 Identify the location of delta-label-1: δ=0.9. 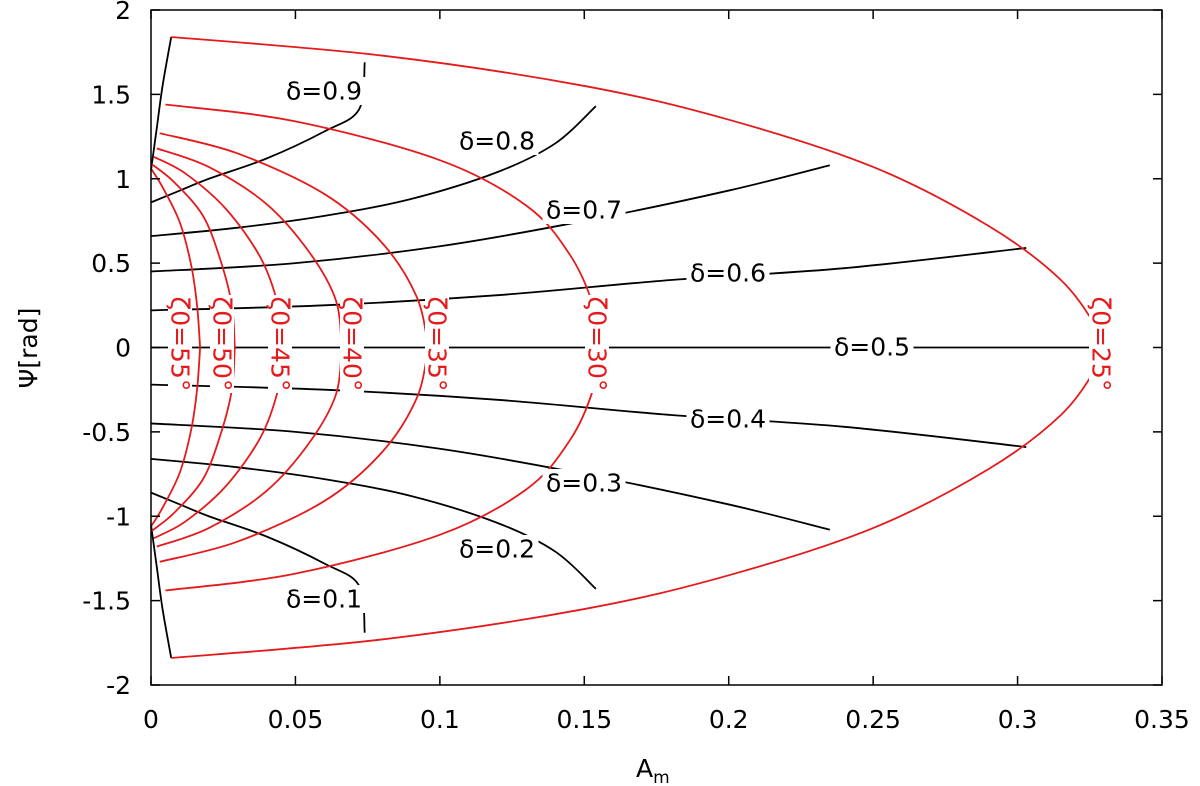
(324, 91).